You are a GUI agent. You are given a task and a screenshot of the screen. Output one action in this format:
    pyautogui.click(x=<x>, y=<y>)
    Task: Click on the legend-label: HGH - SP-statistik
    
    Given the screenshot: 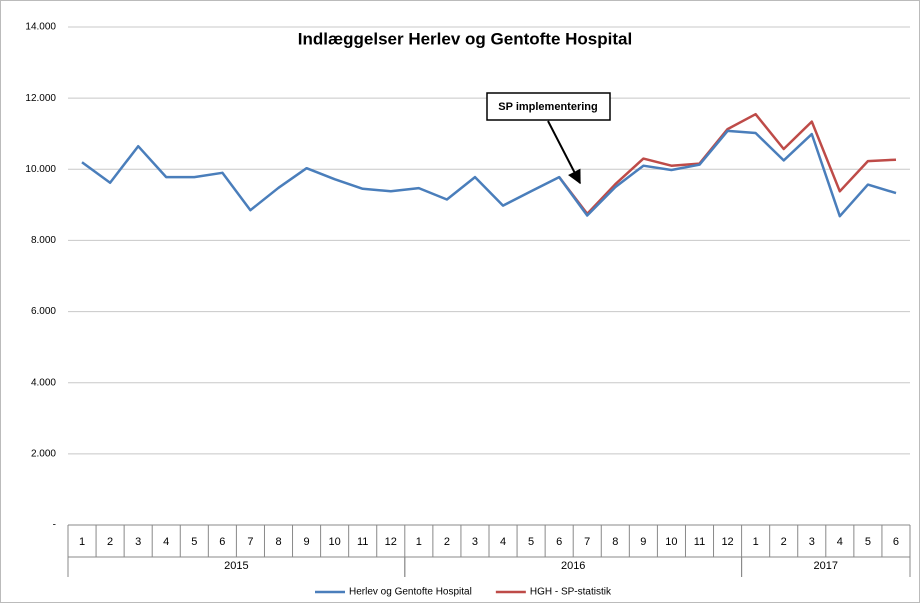 What is the action you would take?
    pyautogui.click(x=571, y=592)
    